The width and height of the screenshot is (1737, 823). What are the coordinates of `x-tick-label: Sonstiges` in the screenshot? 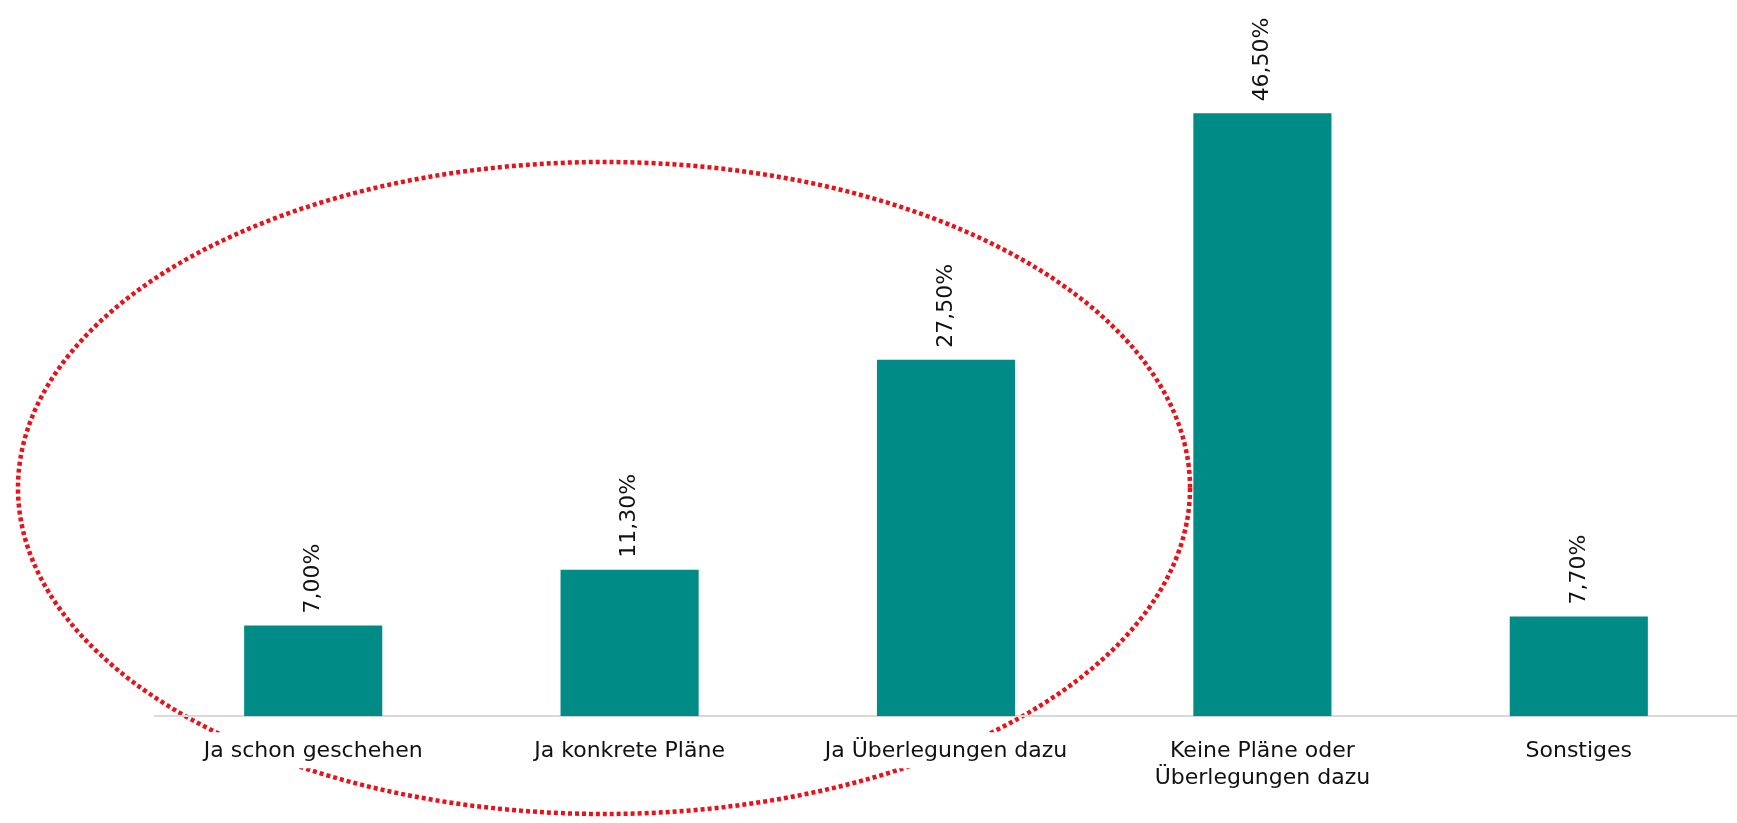 It's located at (1579, 750).